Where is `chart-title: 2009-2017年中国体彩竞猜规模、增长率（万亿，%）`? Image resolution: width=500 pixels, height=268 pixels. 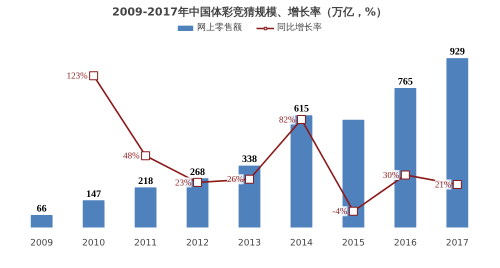
chart-title: 2009-2017年中国体彩竞猜规模、增长率（万亿，%） is located at coordinates (249, 12).